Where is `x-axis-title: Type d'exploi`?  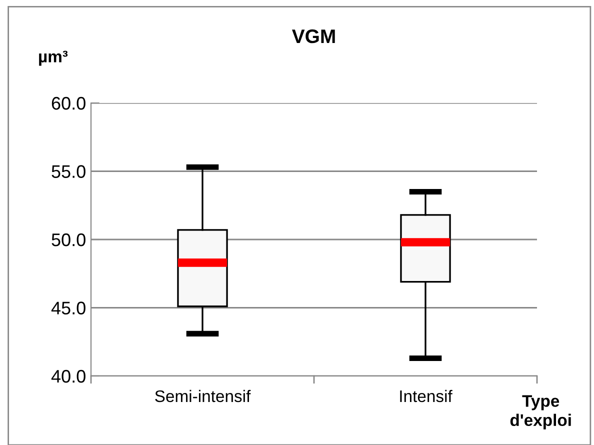
x-axis-title: Type d'exploi is located at coordinates (540, 412).